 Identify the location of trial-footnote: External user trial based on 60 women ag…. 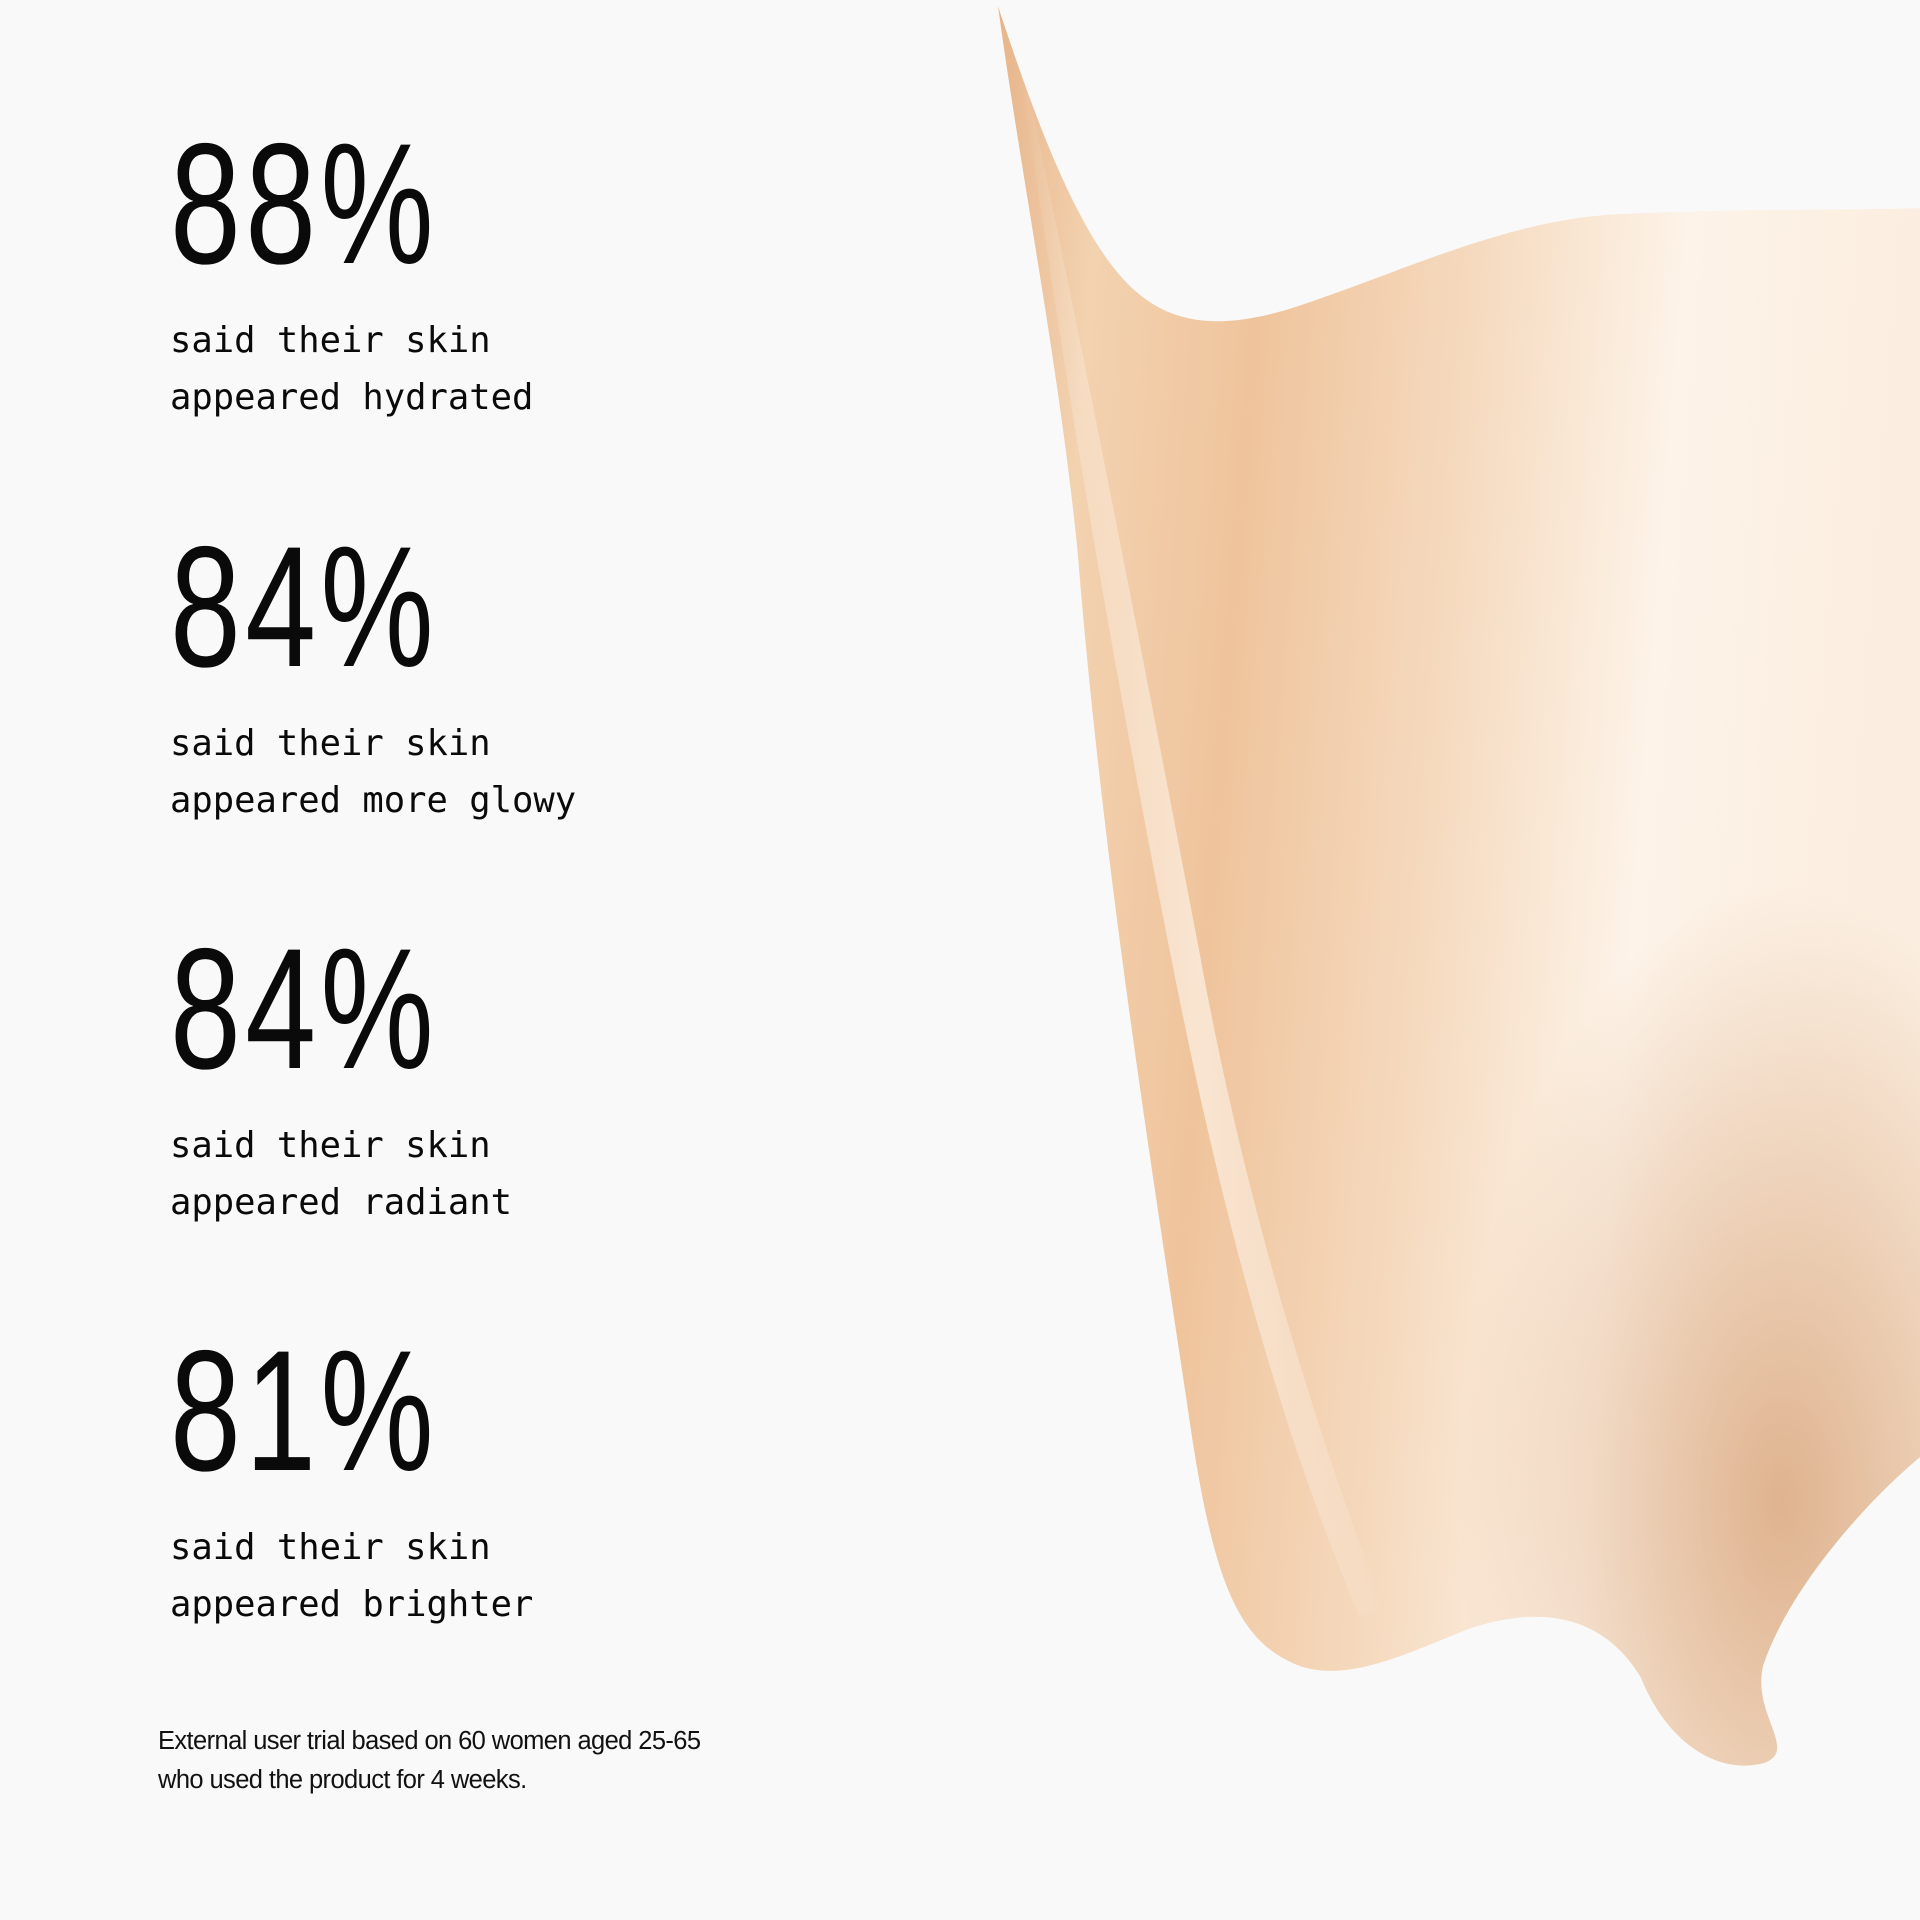
(429, 1761).